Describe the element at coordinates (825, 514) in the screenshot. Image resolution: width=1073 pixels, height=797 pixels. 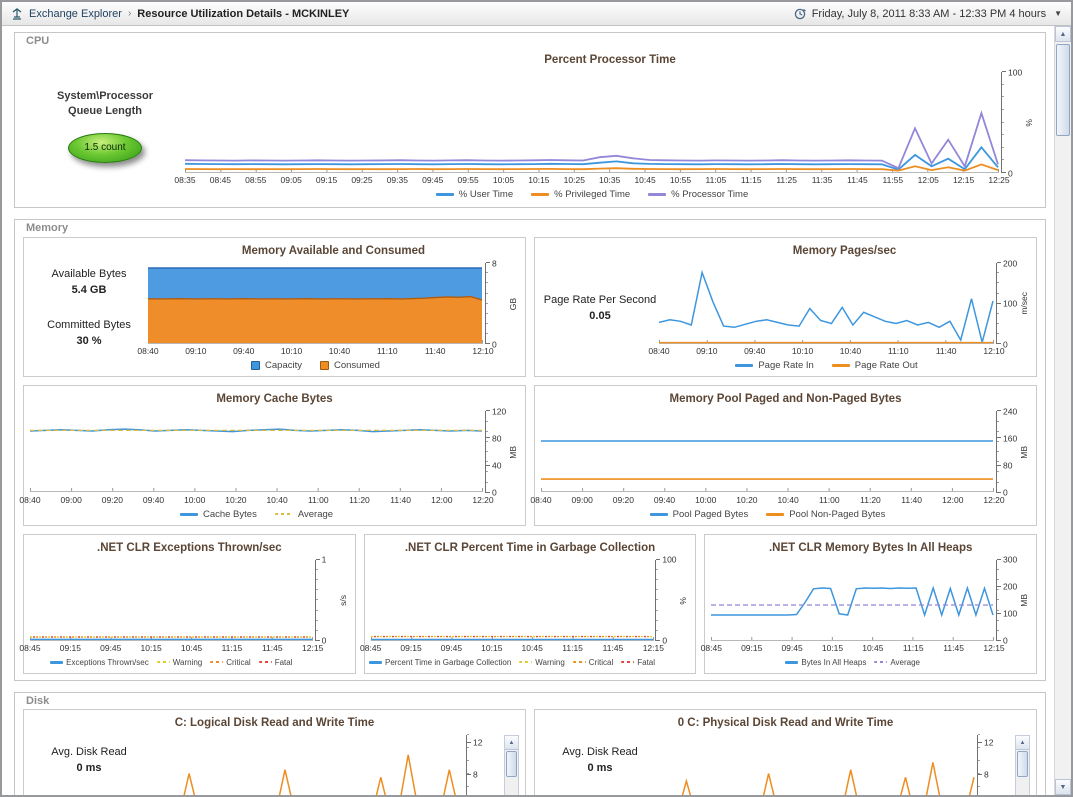
I see `legend-item: Pool Non-Paged Bytes` at that location.